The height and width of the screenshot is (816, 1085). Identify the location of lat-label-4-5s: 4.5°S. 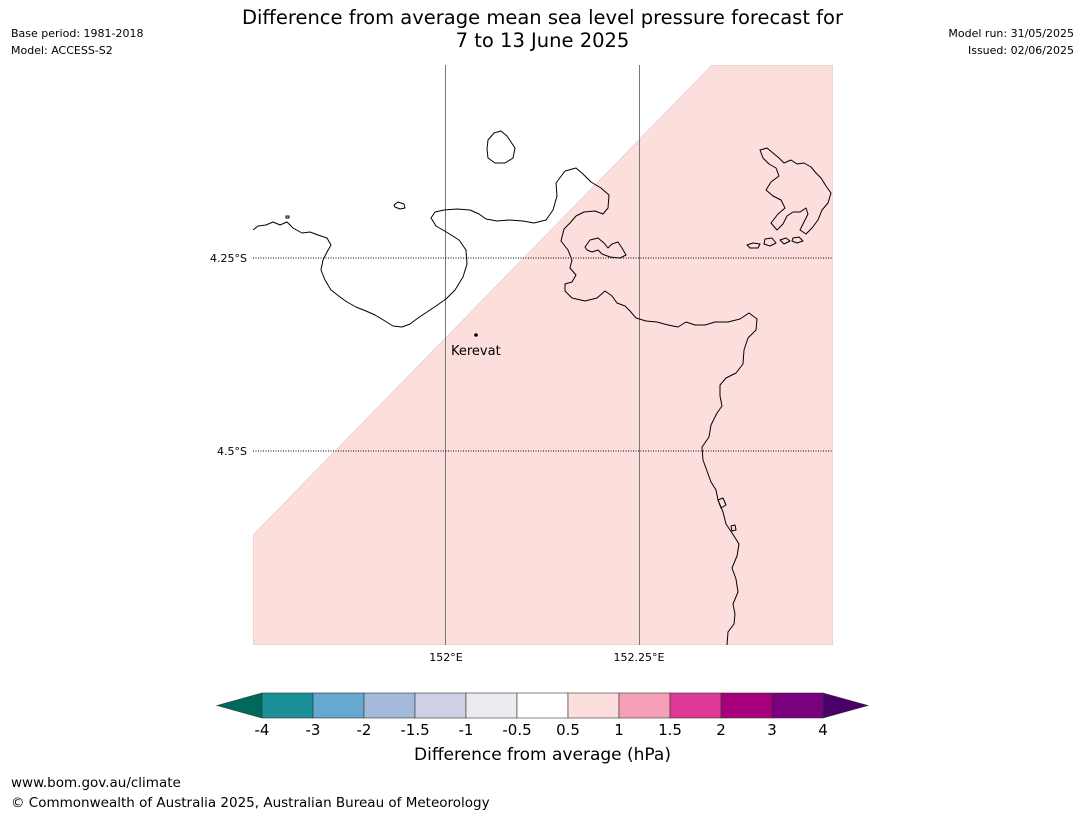
(232, 451).